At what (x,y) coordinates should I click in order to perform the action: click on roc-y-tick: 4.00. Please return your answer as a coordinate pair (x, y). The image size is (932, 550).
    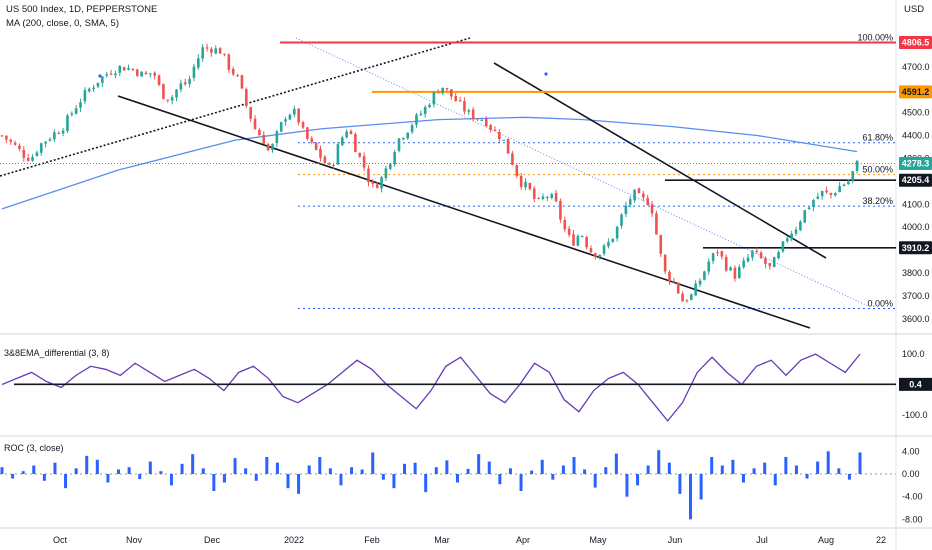
    Looking at the image, I should click on (911, 451).